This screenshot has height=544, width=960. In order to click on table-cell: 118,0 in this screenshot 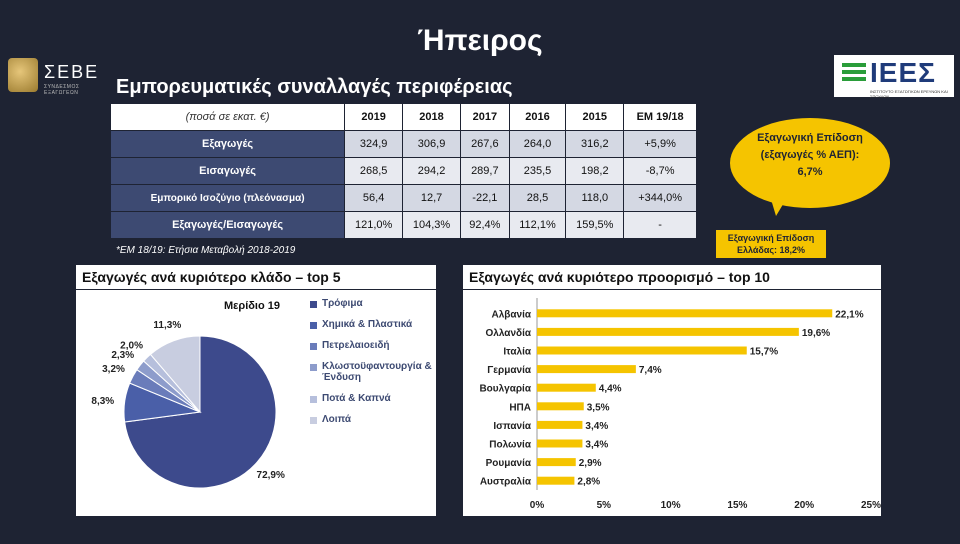, I will do `click(595, 198)`.